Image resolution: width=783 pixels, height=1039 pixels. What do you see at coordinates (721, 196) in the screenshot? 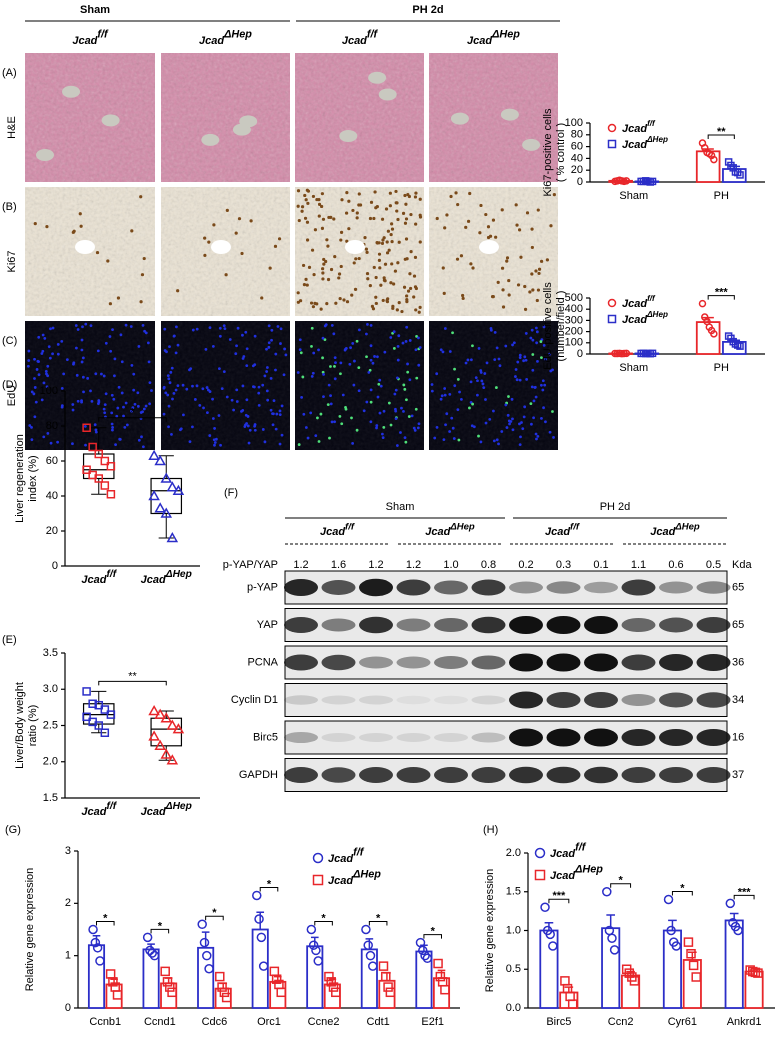
I see `x-tick-label: PH` at bounding box center [721, 196].